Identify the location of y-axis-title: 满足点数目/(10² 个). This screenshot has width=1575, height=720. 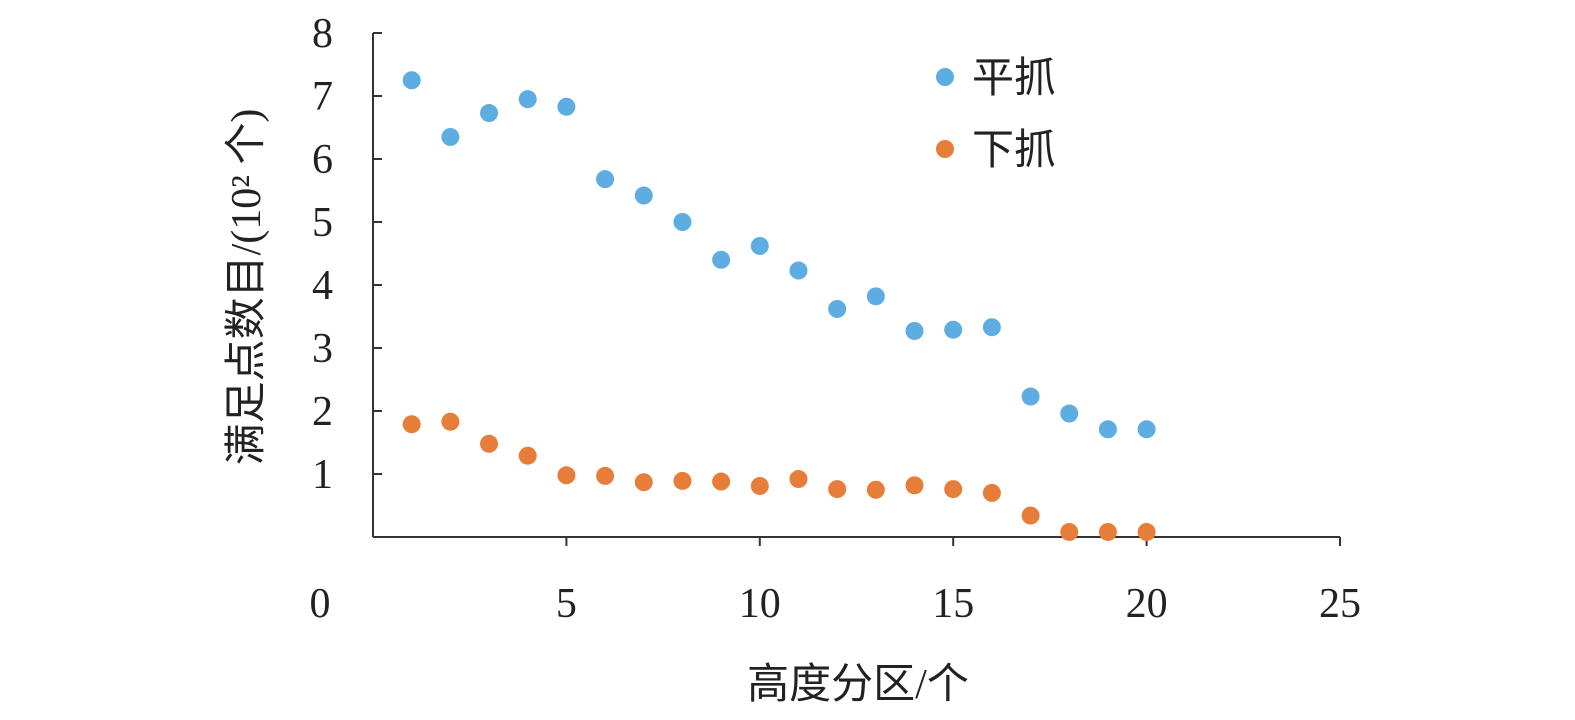
(247, 287).